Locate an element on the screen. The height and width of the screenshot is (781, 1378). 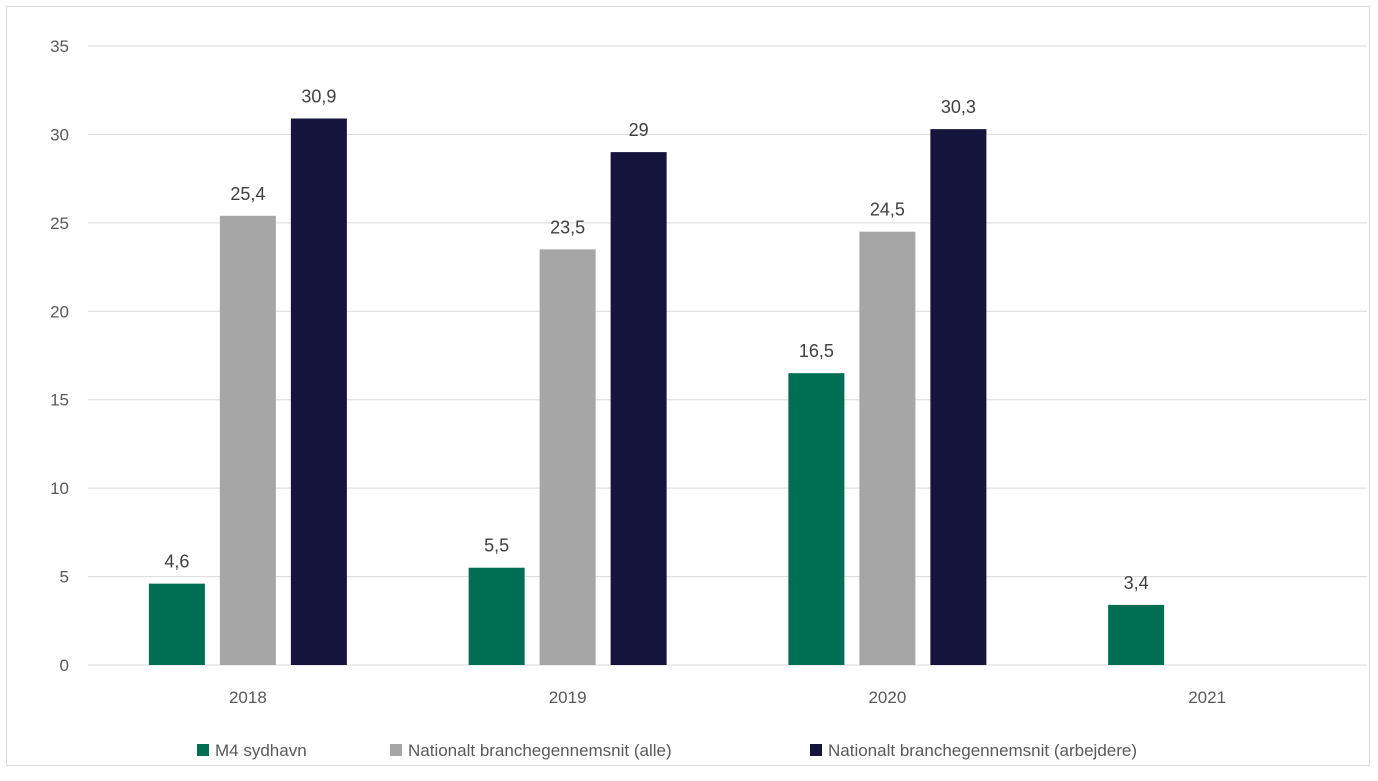
legend-label: M4 sydhavn is located at coordinates (261, 750).